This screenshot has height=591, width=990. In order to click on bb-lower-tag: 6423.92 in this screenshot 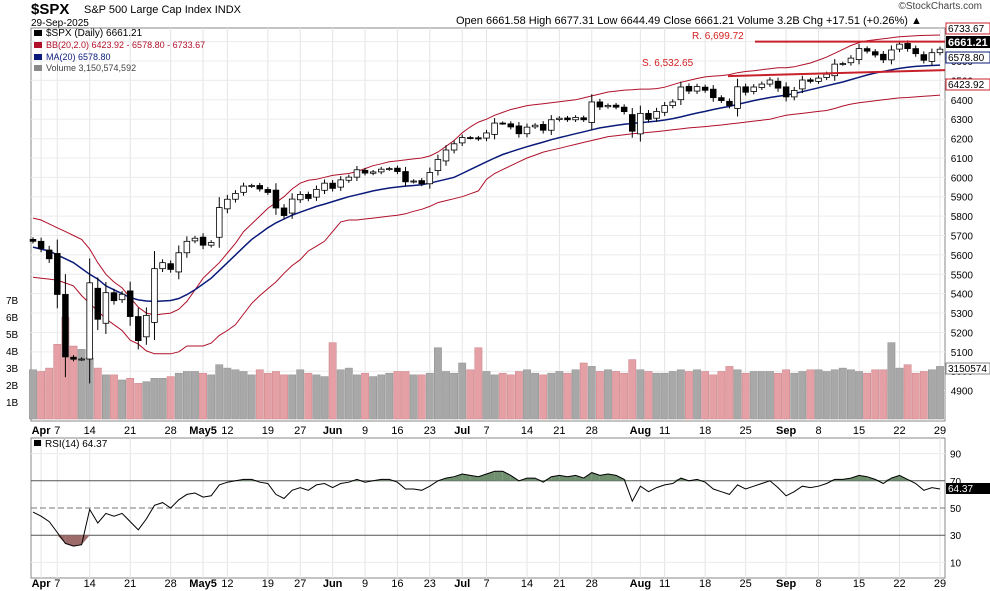, I will do `click(966, 85)`.